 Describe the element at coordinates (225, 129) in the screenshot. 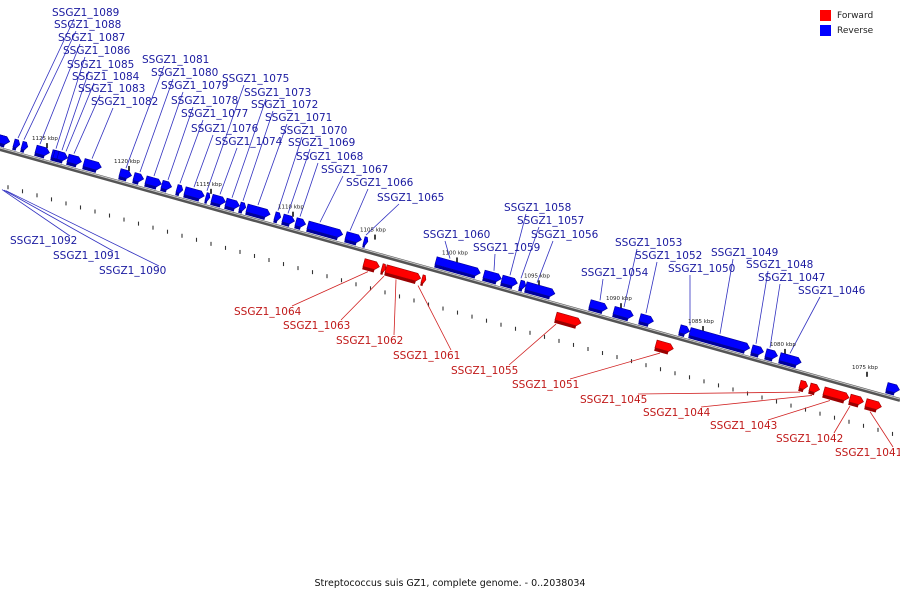

I see `gene-label-ssgz1_1076: SSGZ1_1076` at that location.